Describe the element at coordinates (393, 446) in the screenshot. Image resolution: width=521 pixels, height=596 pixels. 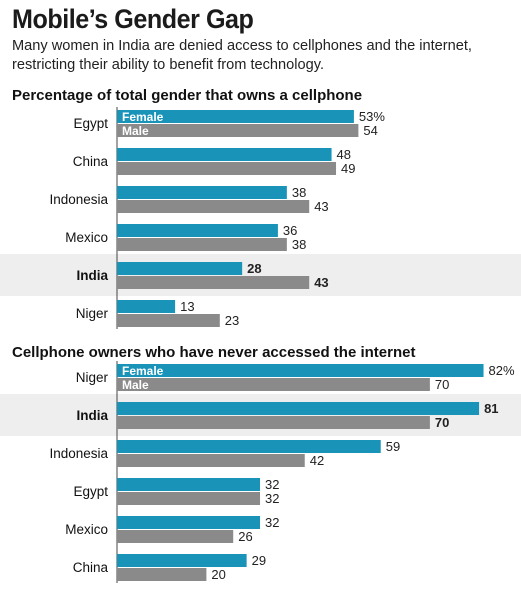
I see `value-label-female-indonesia: 59` at that location.